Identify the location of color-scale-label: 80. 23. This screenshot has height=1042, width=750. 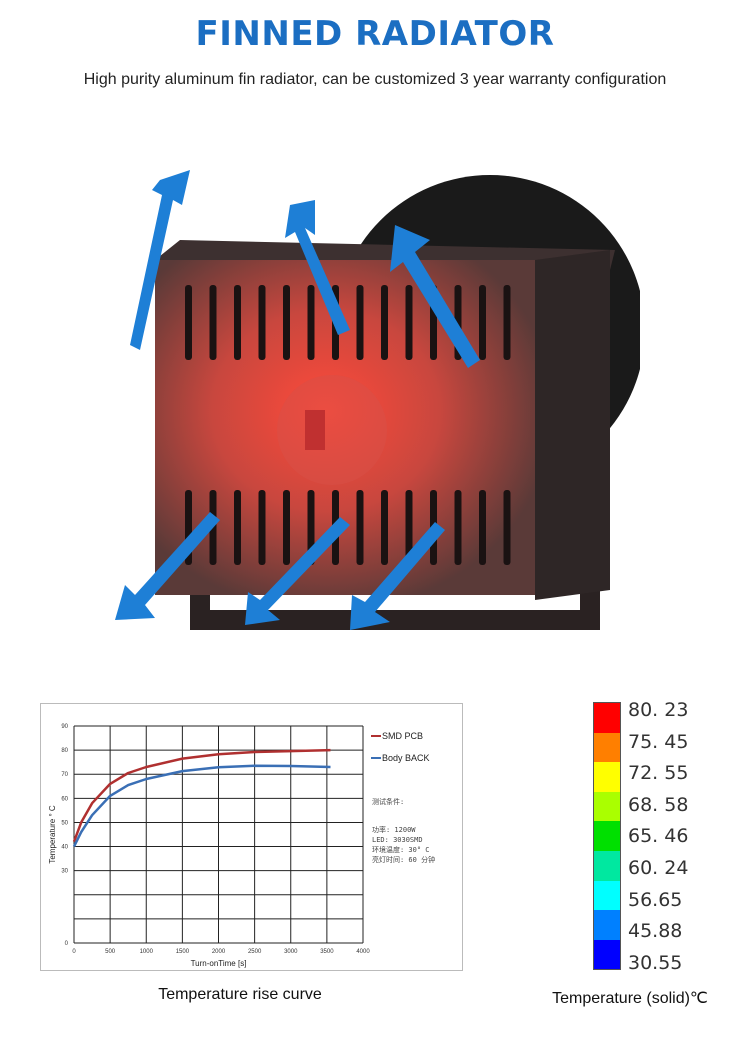
(658, 710).